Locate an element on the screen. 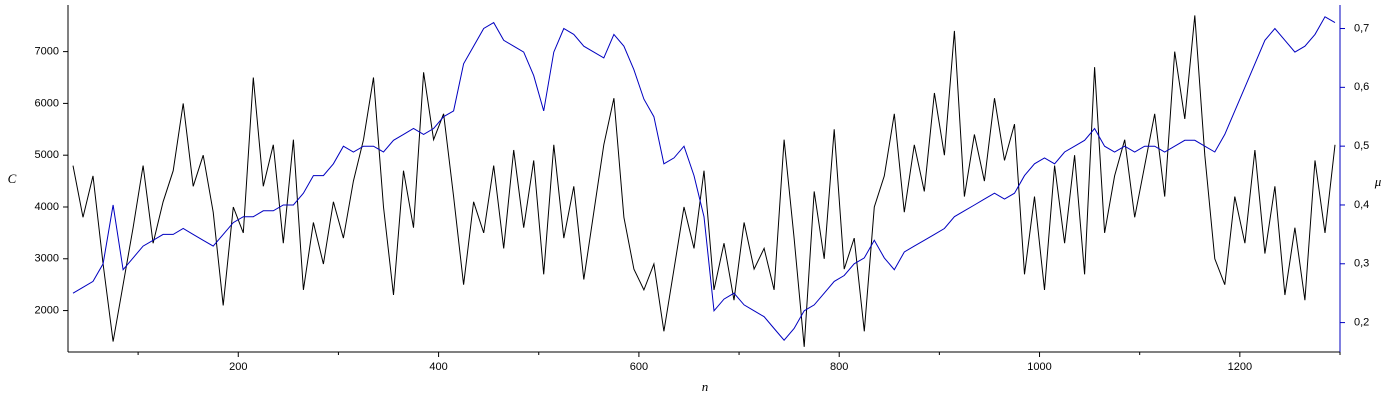 Image resolution: width=1392 pixels, height=400 pixels. y-tick-label: 5000 is located at coordinates (47, 155).